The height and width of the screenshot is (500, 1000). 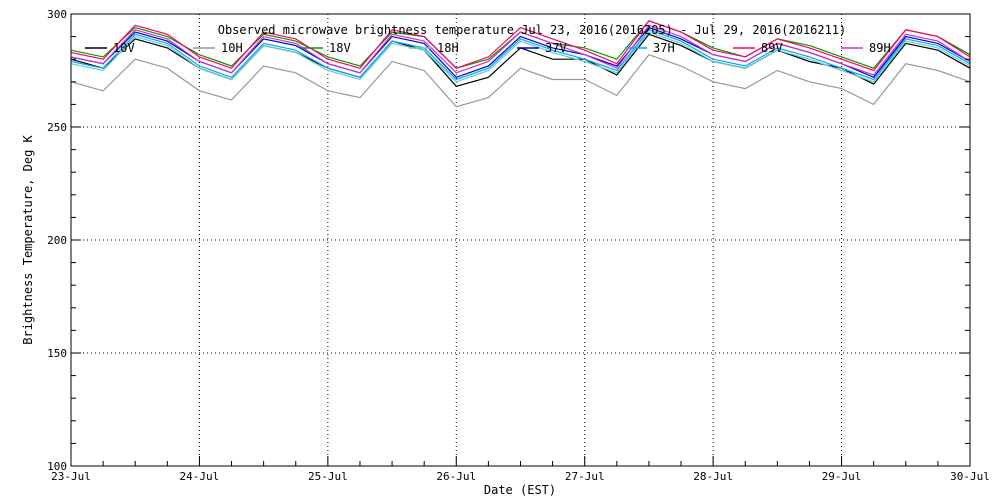 What do you see at coordinates (970, 476) in the screenshot?
I see `x-tick-label: 30-Jul` at bounding box center [970, 476].